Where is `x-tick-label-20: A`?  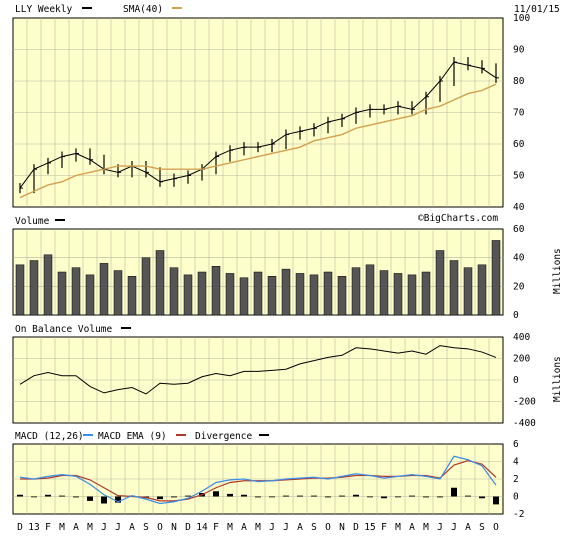 x-tick-label-20: A is located at coordinates (300, 527).